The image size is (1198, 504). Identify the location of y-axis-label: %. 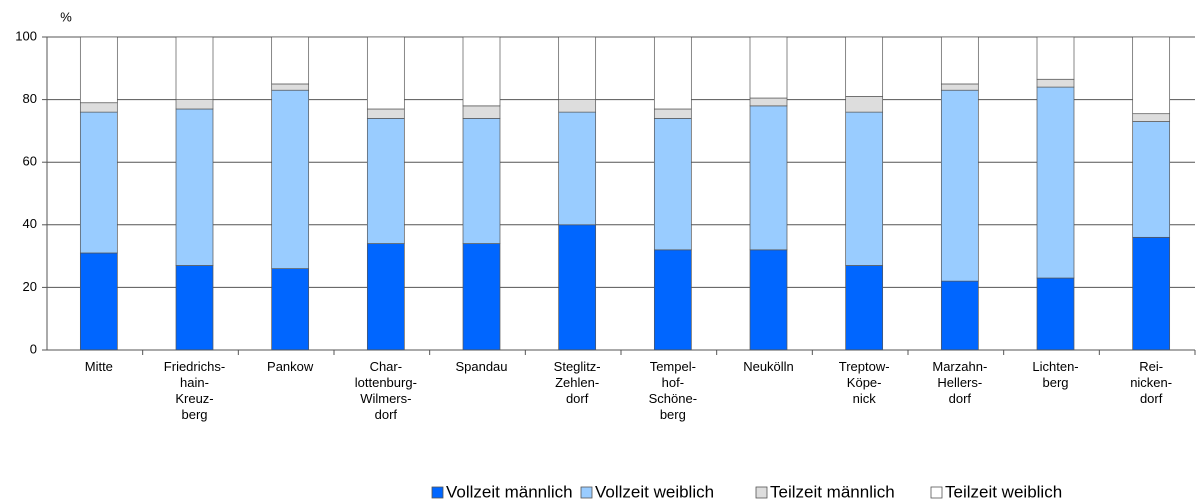
(66, 16).